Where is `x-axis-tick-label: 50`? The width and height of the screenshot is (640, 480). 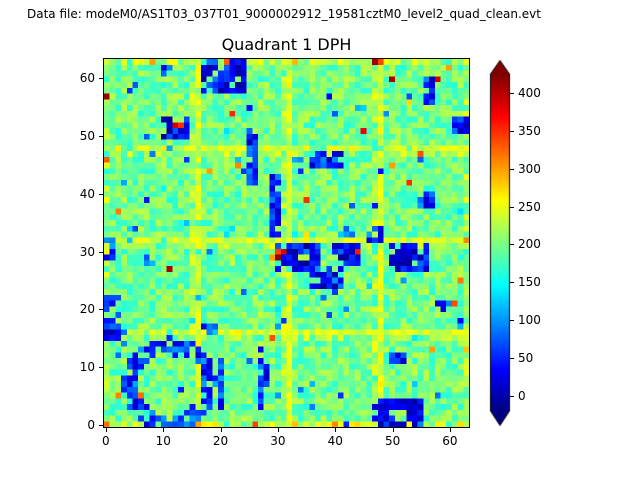 x-axis-tick-label: 50 is located at coordinates (392, 441).